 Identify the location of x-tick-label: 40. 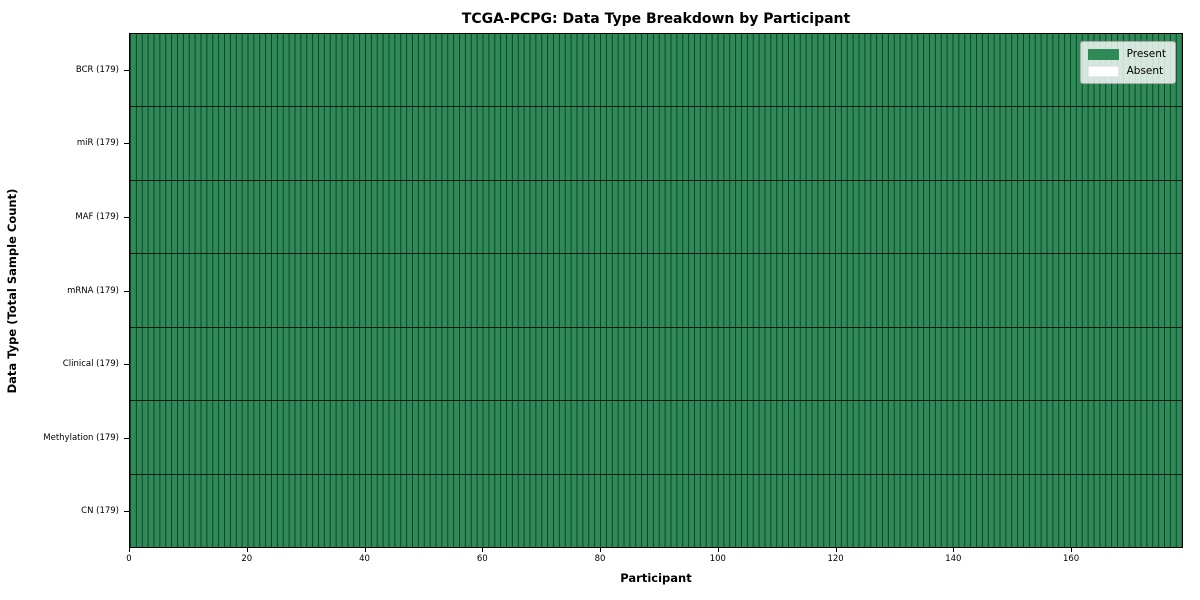
(364, 559).